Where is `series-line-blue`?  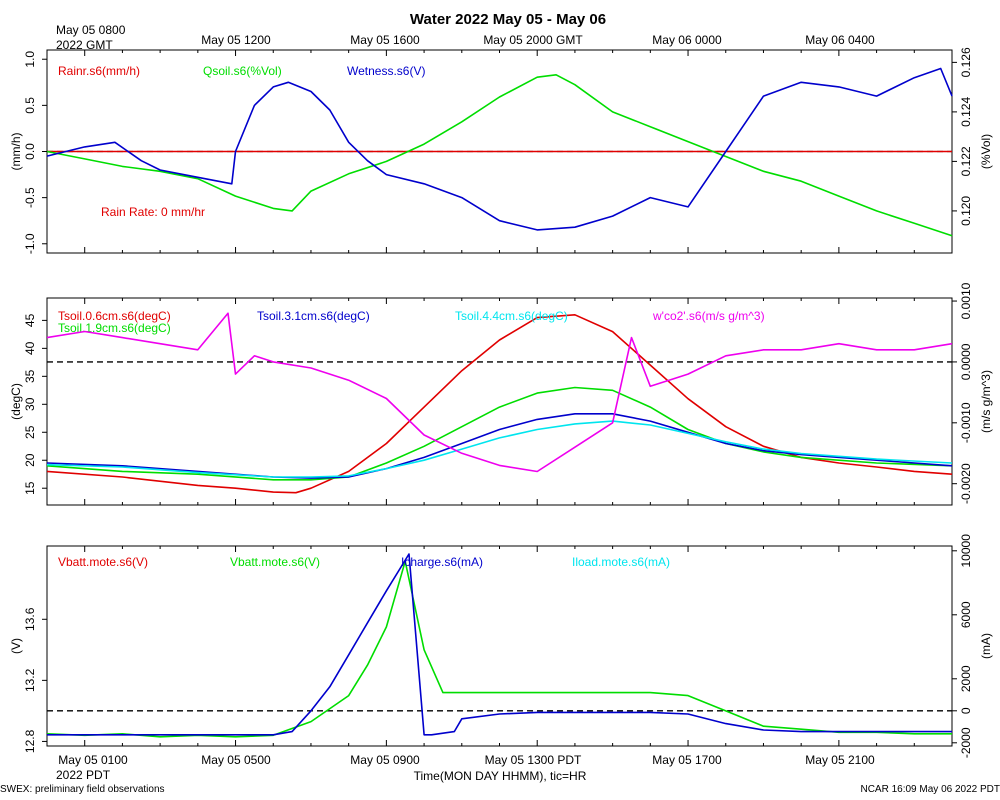
series-line-blue is located at coordinates (499, 445).